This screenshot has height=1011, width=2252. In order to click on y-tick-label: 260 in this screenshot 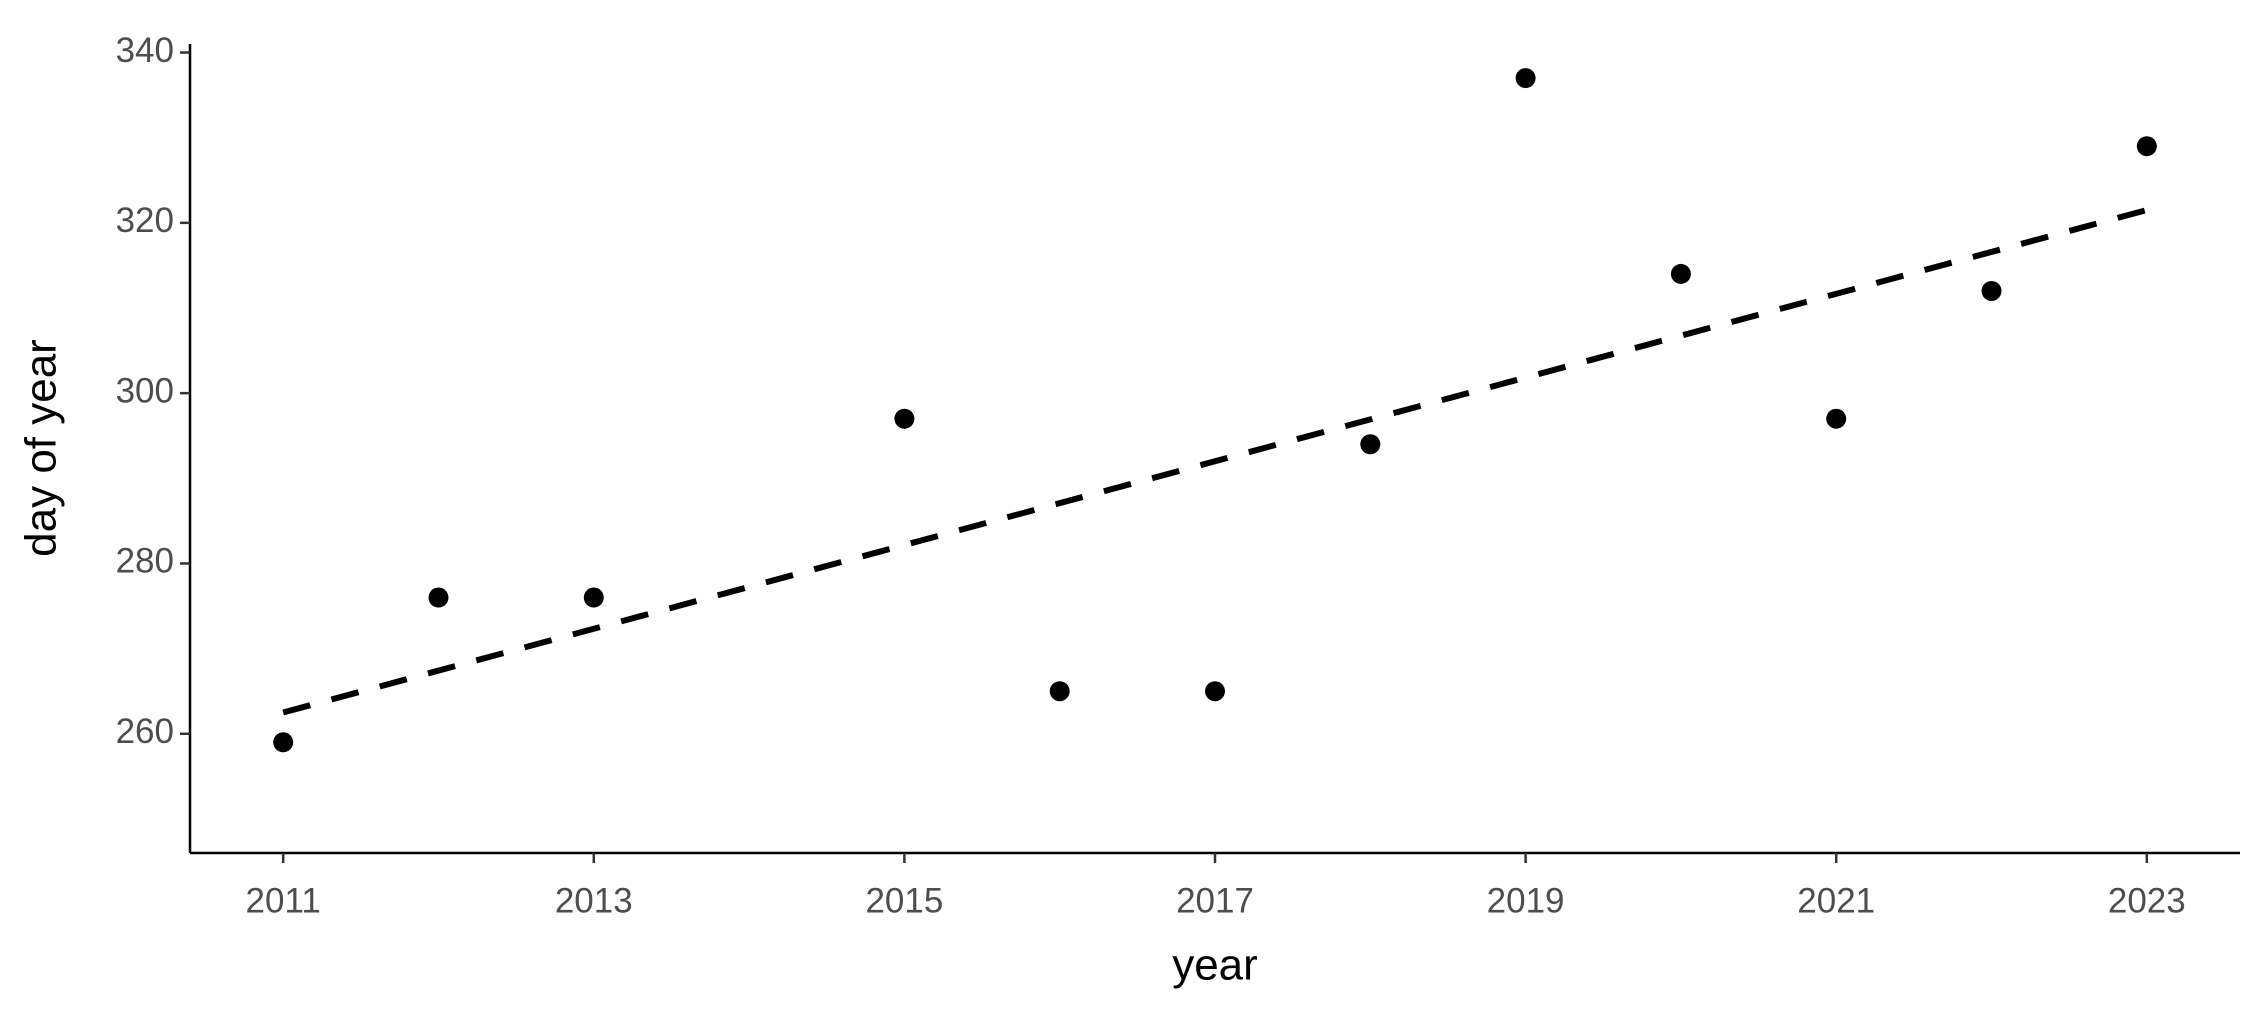, I will do `click(145, 731)`.